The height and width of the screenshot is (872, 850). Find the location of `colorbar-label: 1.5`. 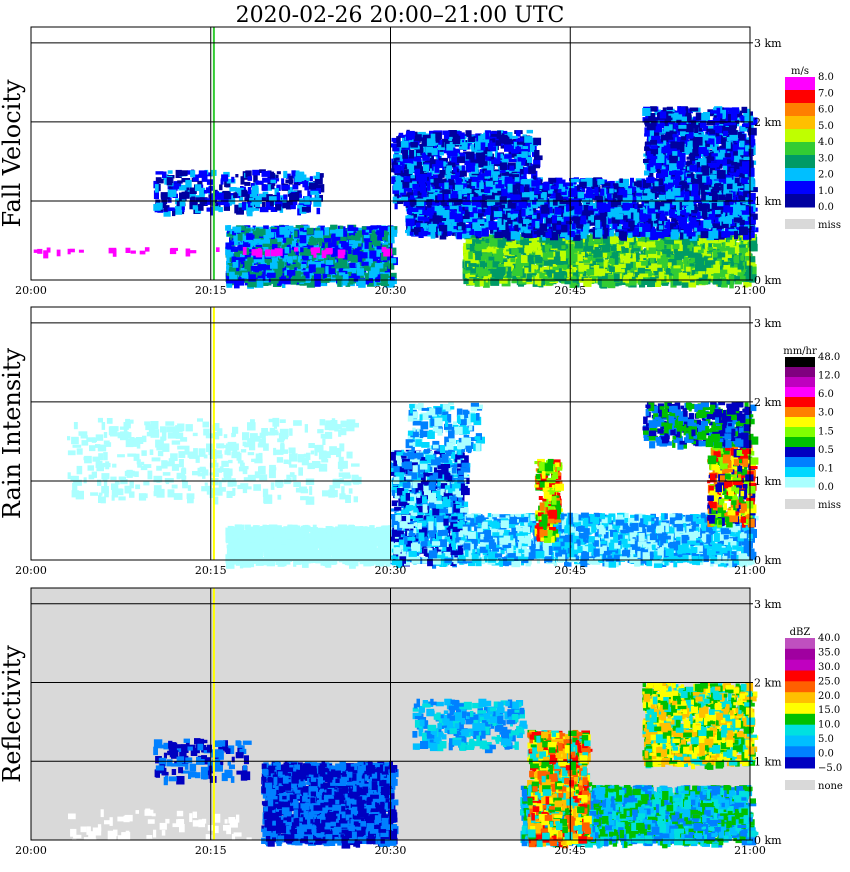

colorbar-label: 1.5 is located at coordinates (826, 431).